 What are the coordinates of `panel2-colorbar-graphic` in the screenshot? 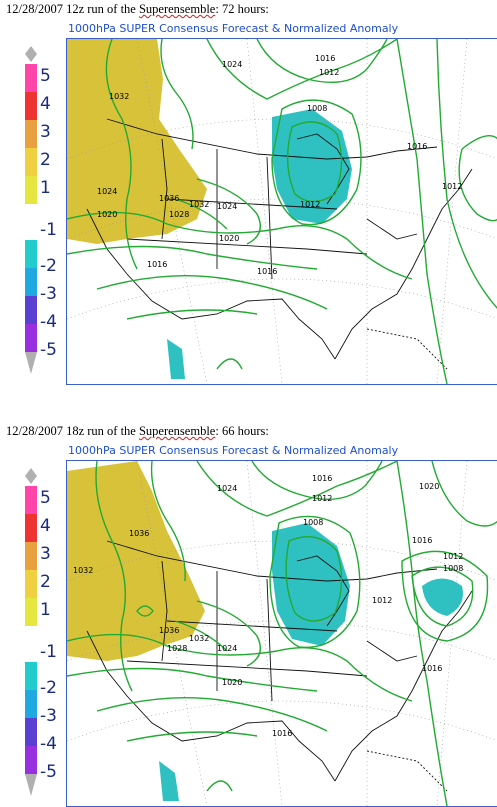 It's located at (31, 632).